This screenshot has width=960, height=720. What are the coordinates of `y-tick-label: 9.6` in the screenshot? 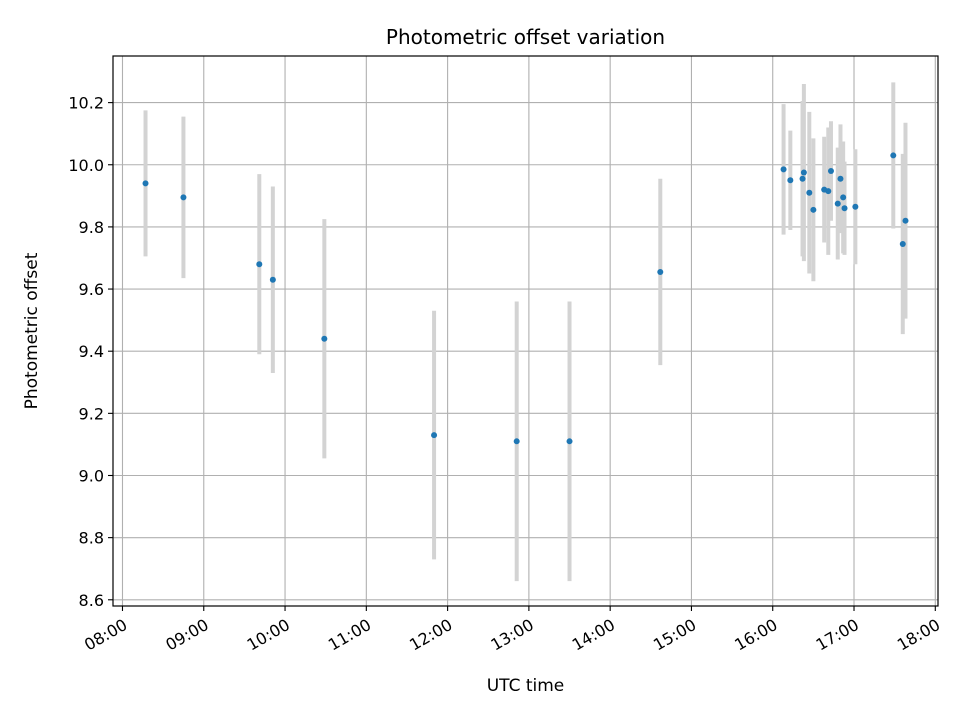 It's located at (91, 289).